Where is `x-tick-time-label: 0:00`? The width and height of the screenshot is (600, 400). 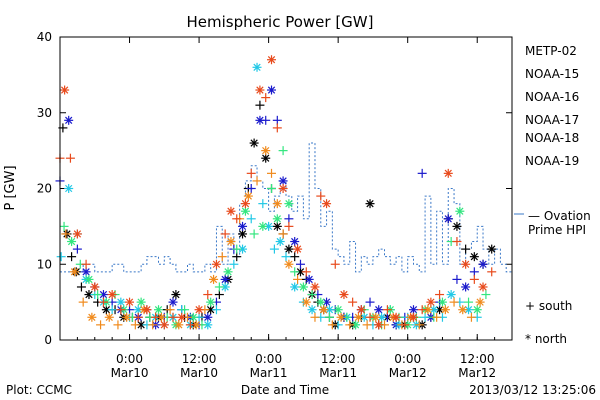
x-tick-time-label: 0:00 is located at coordinates (407, 359).